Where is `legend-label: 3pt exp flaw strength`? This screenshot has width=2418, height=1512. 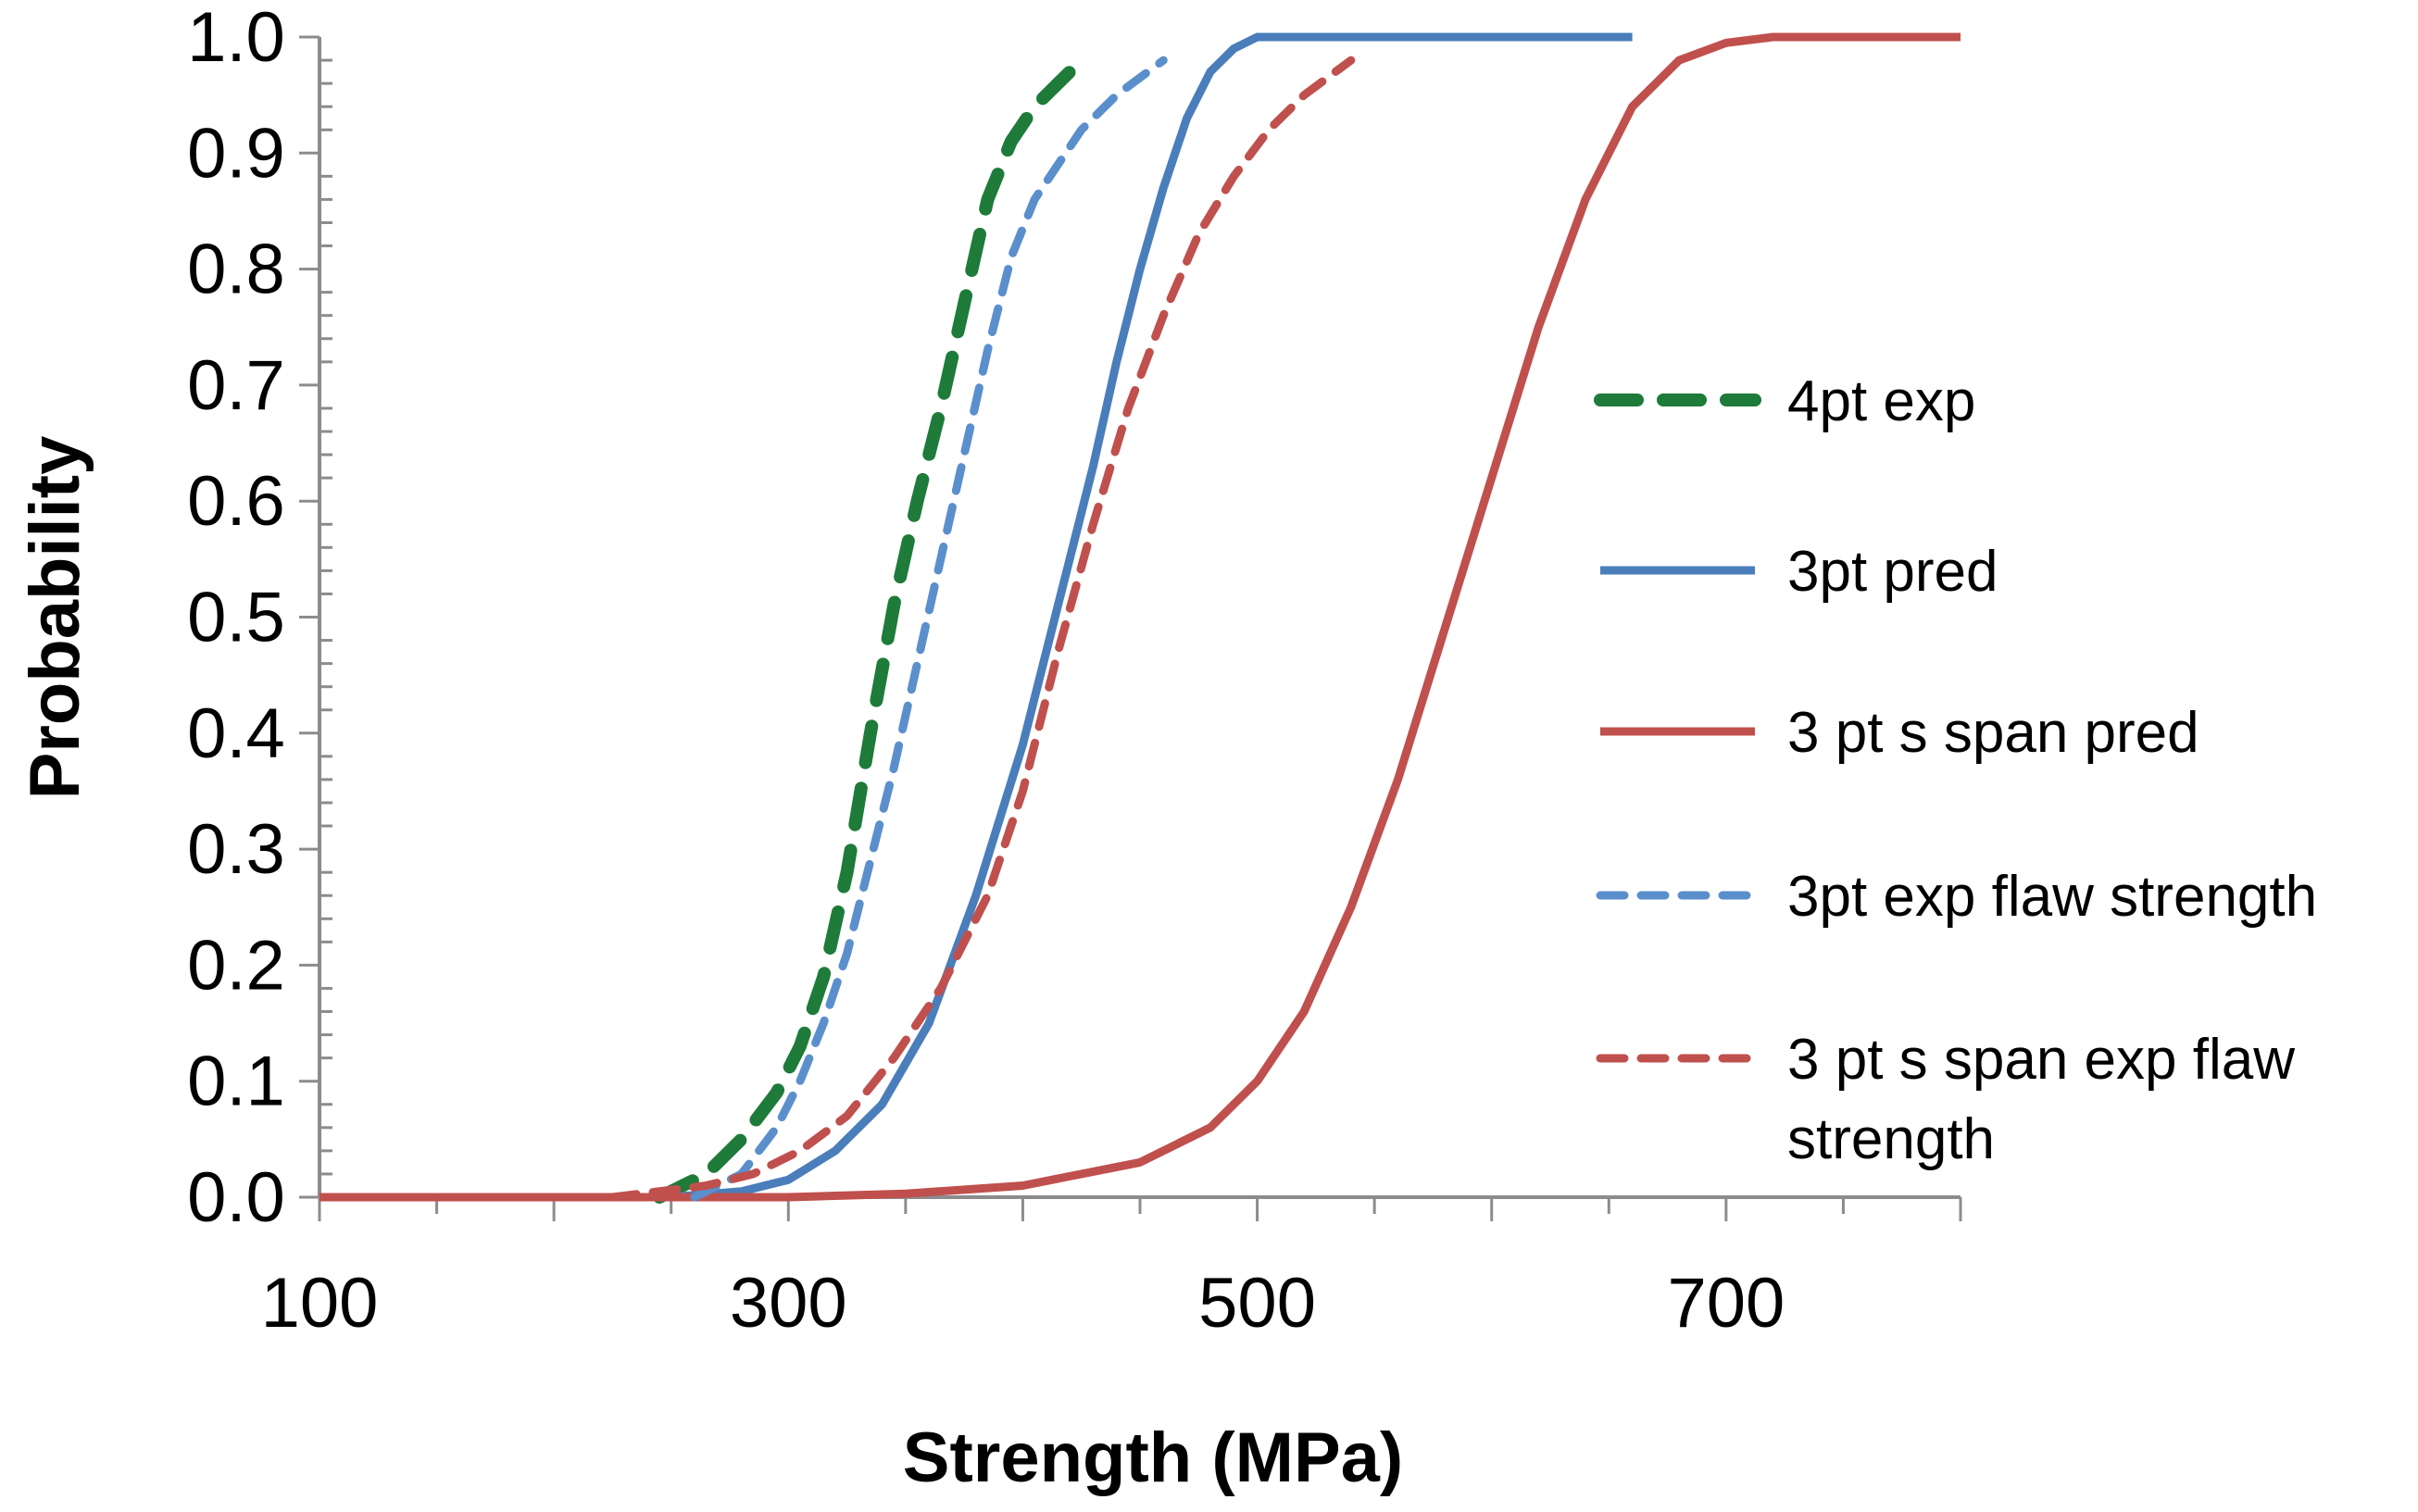 legend-label: 3pt exp flaw strength is located at coordinates (2052, 897).